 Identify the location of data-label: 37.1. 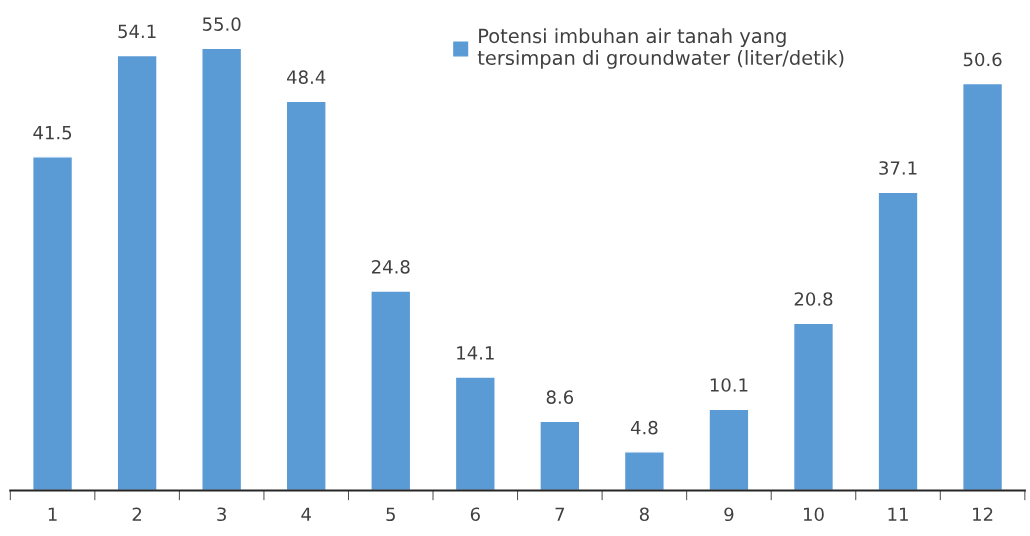
(898, 168).